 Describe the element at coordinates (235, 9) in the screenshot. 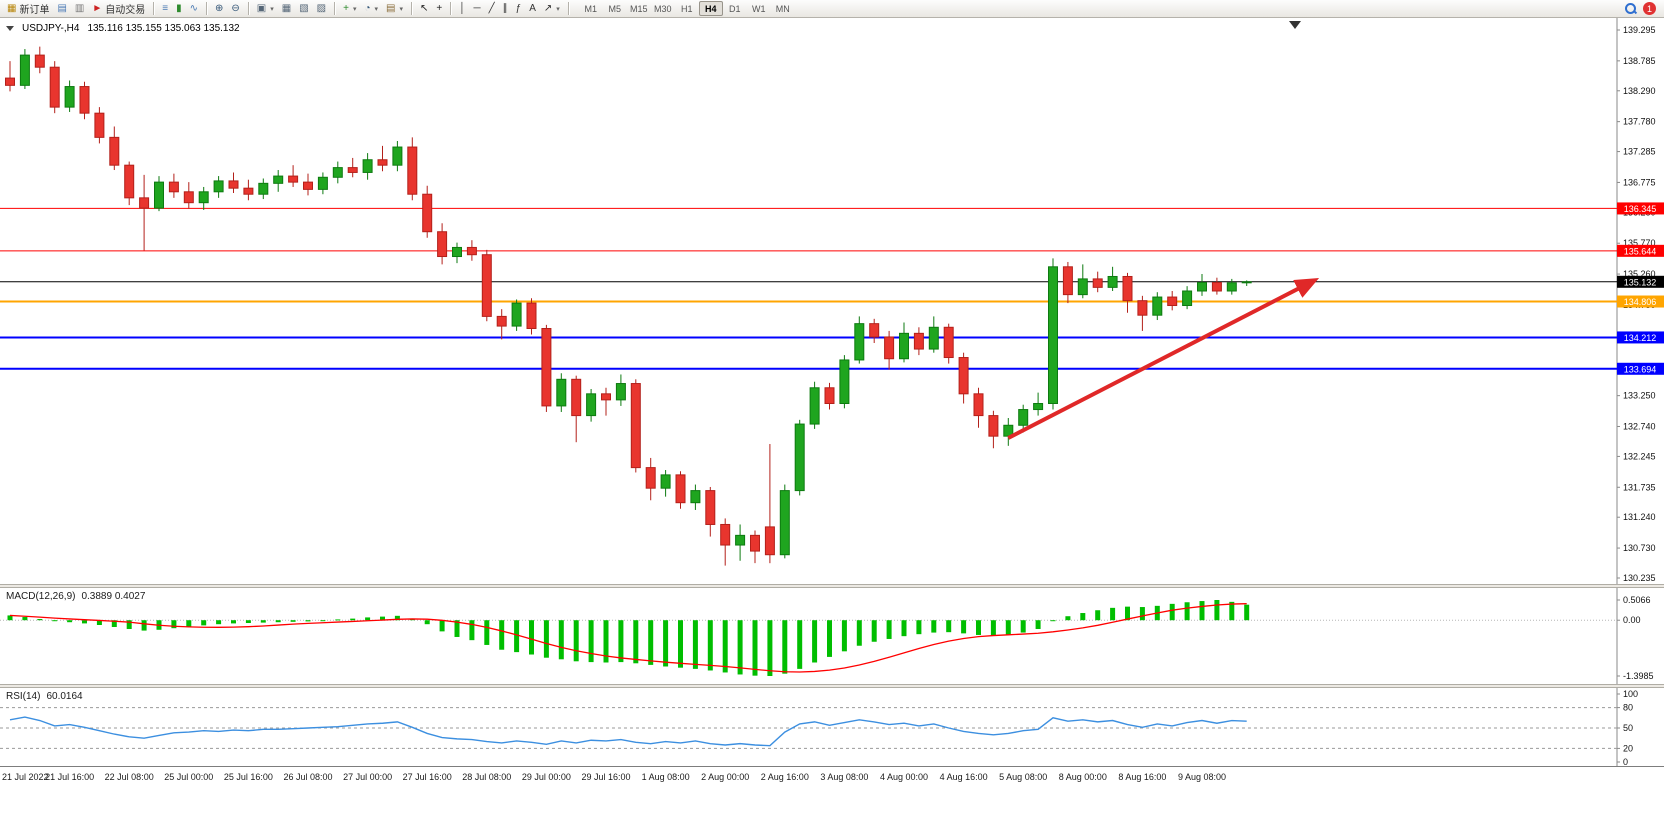

I see `zoom-out-button: ⊖` at that location.